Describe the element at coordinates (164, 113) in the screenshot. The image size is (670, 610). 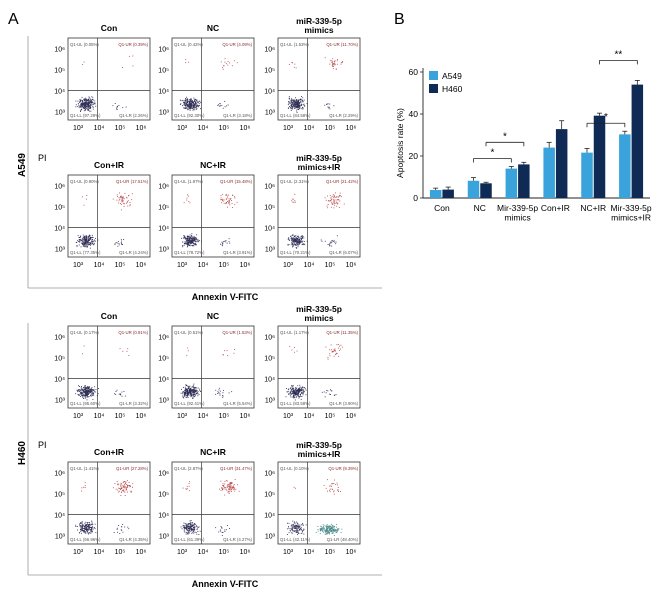
I see `y-tick-label: 10³` at that location.